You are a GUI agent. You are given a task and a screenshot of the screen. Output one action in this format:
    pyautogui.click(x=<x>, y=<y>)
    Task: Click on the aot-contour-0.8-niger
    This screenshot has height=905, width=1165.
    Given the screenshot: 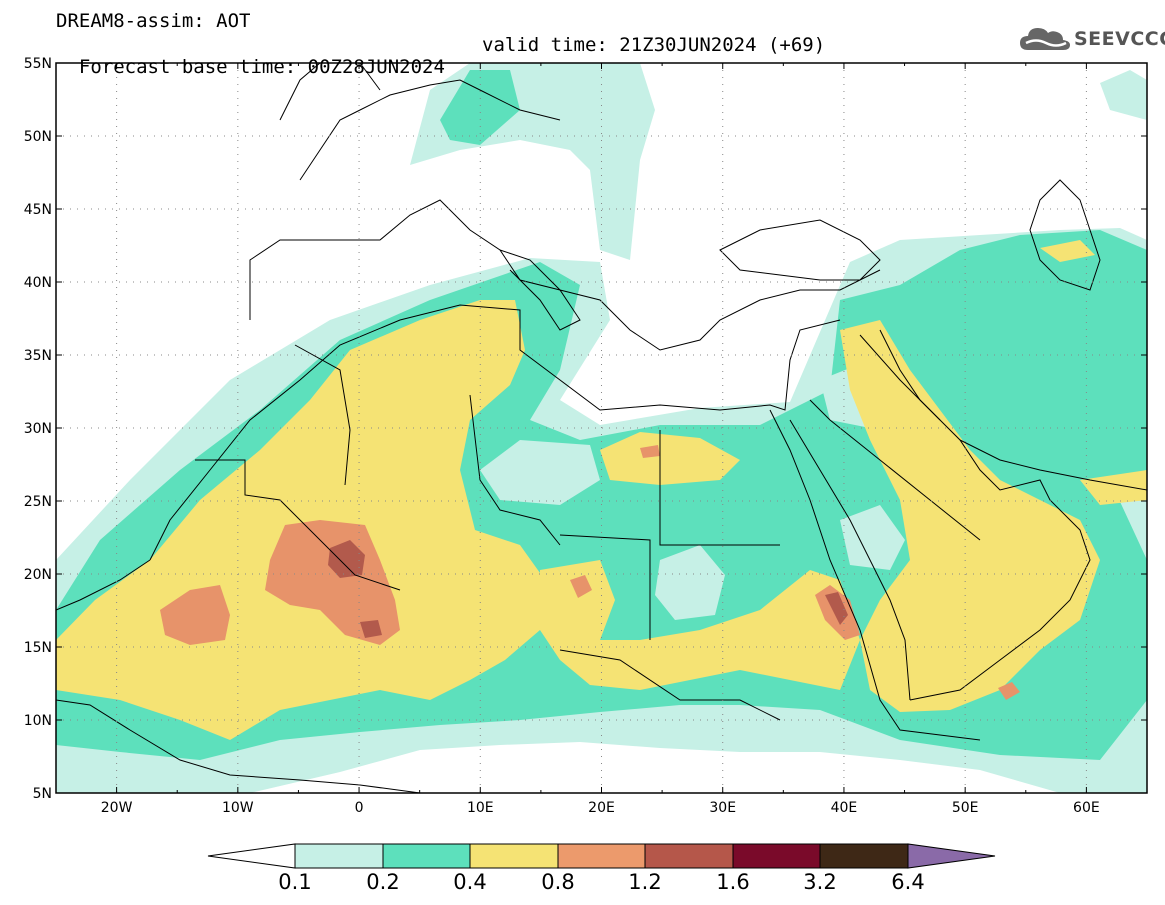 What is the action you would take?
    pyautogui.click(x=581, y=586)
    